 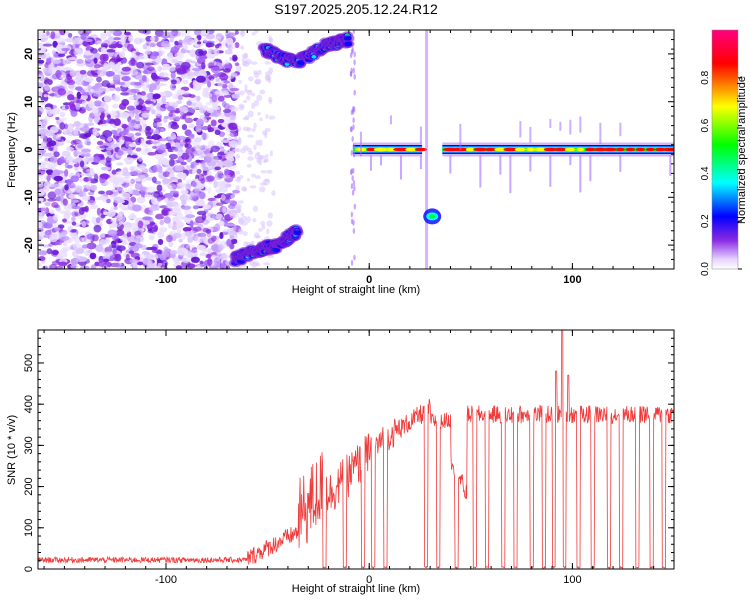 I want to click on y-tick-label: 20, so click(x=29, y=54).